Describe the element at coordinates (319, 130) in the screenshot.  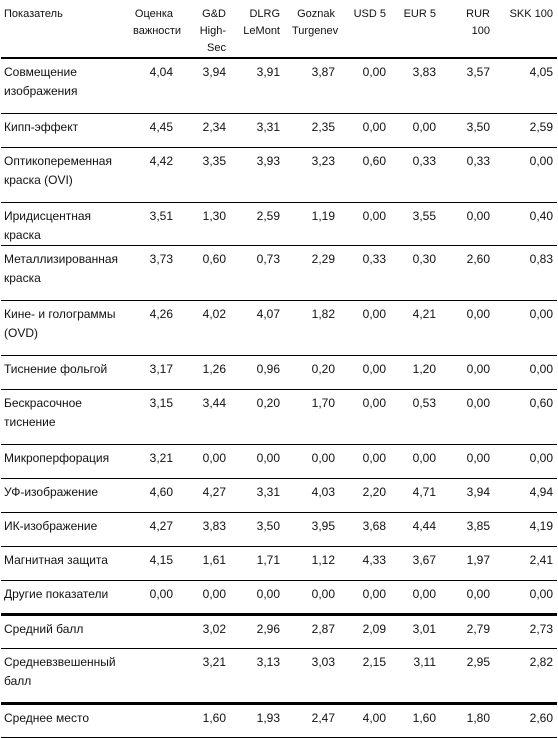
I see `cell-value: 2,35` at that location.